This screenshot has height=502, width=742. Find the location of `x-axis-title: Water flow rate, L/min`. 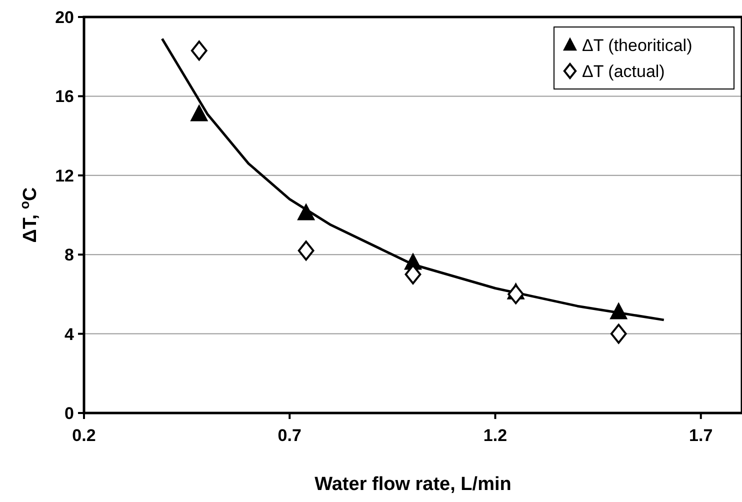

x-axis-title: Water flow rate, L/min is located at coordinates (413, 484).